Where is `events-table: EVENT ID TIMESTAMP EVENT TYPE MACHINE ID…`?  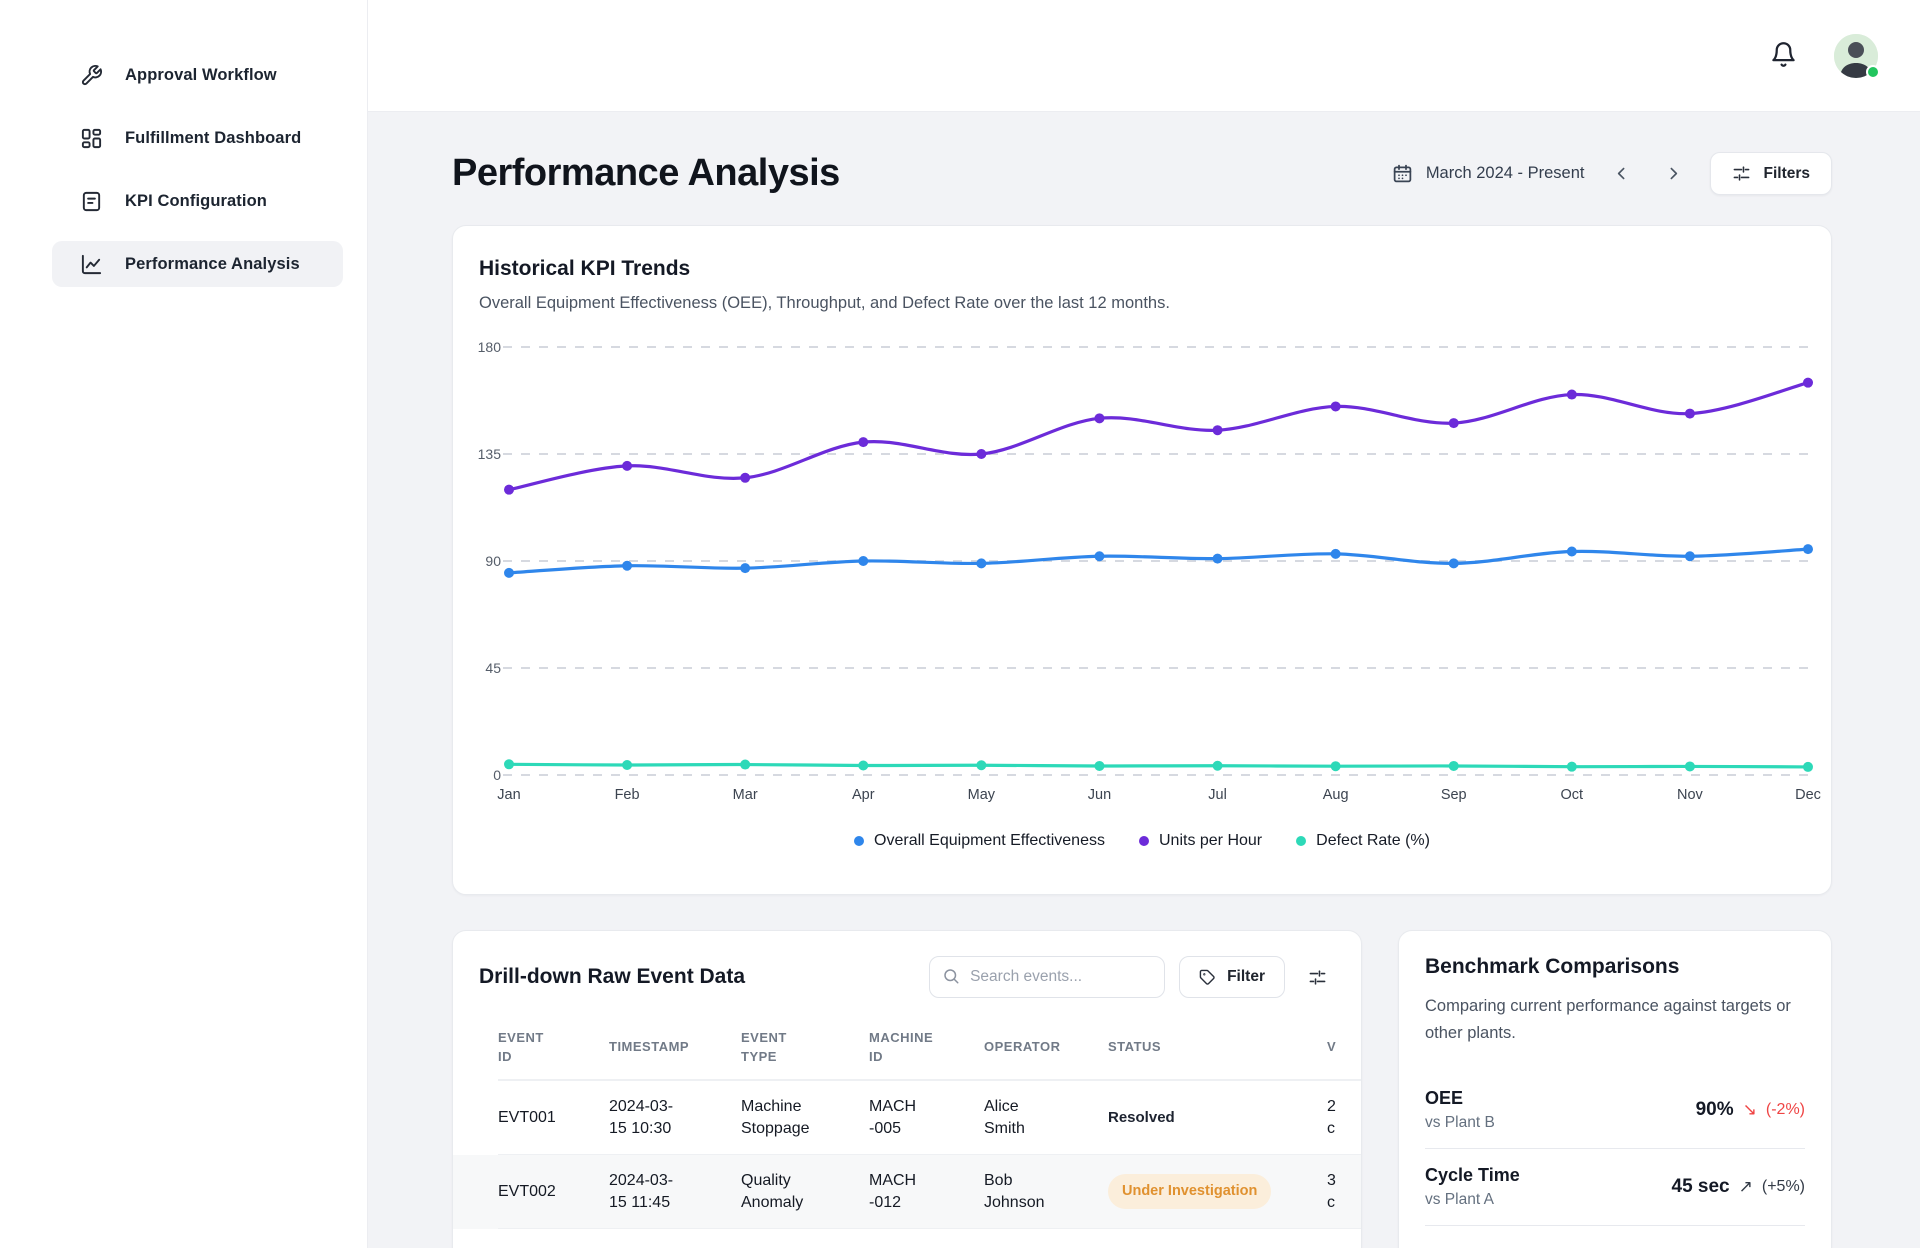
events-table: EVENT ID TIMESTAMP EVENT TYPE MACHINE ID… is located at coordinates (929, 1135).